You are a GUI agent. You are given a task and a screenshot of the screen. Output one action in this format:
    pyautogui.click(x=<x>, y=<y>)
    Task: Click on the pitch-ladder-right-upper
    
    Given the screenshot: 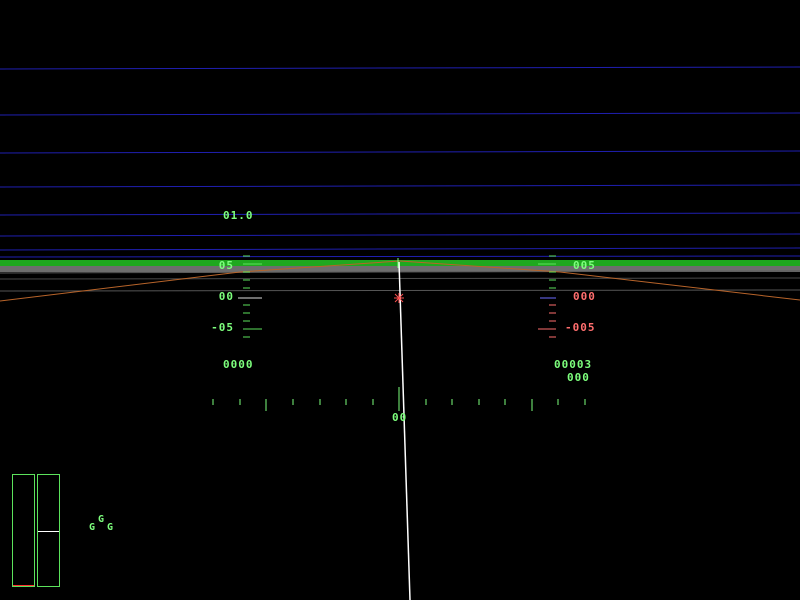 What is the action you would take?
    pyautogui.click(x=547, y=272)
    